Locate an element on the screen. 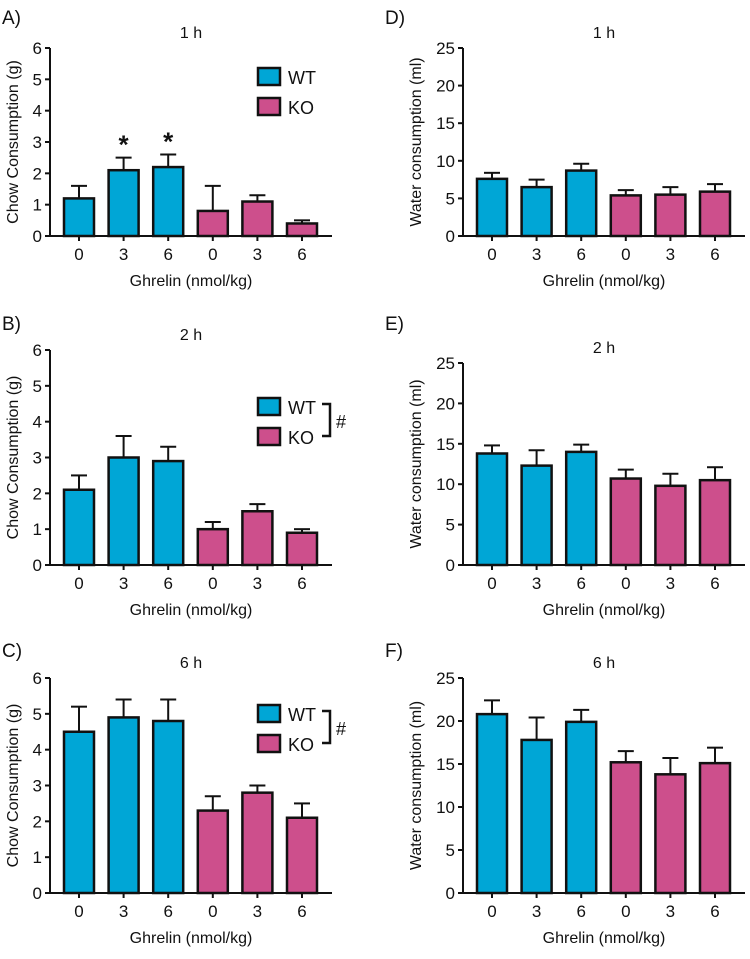  legend: WT KO is located at coordinates (286, 92).